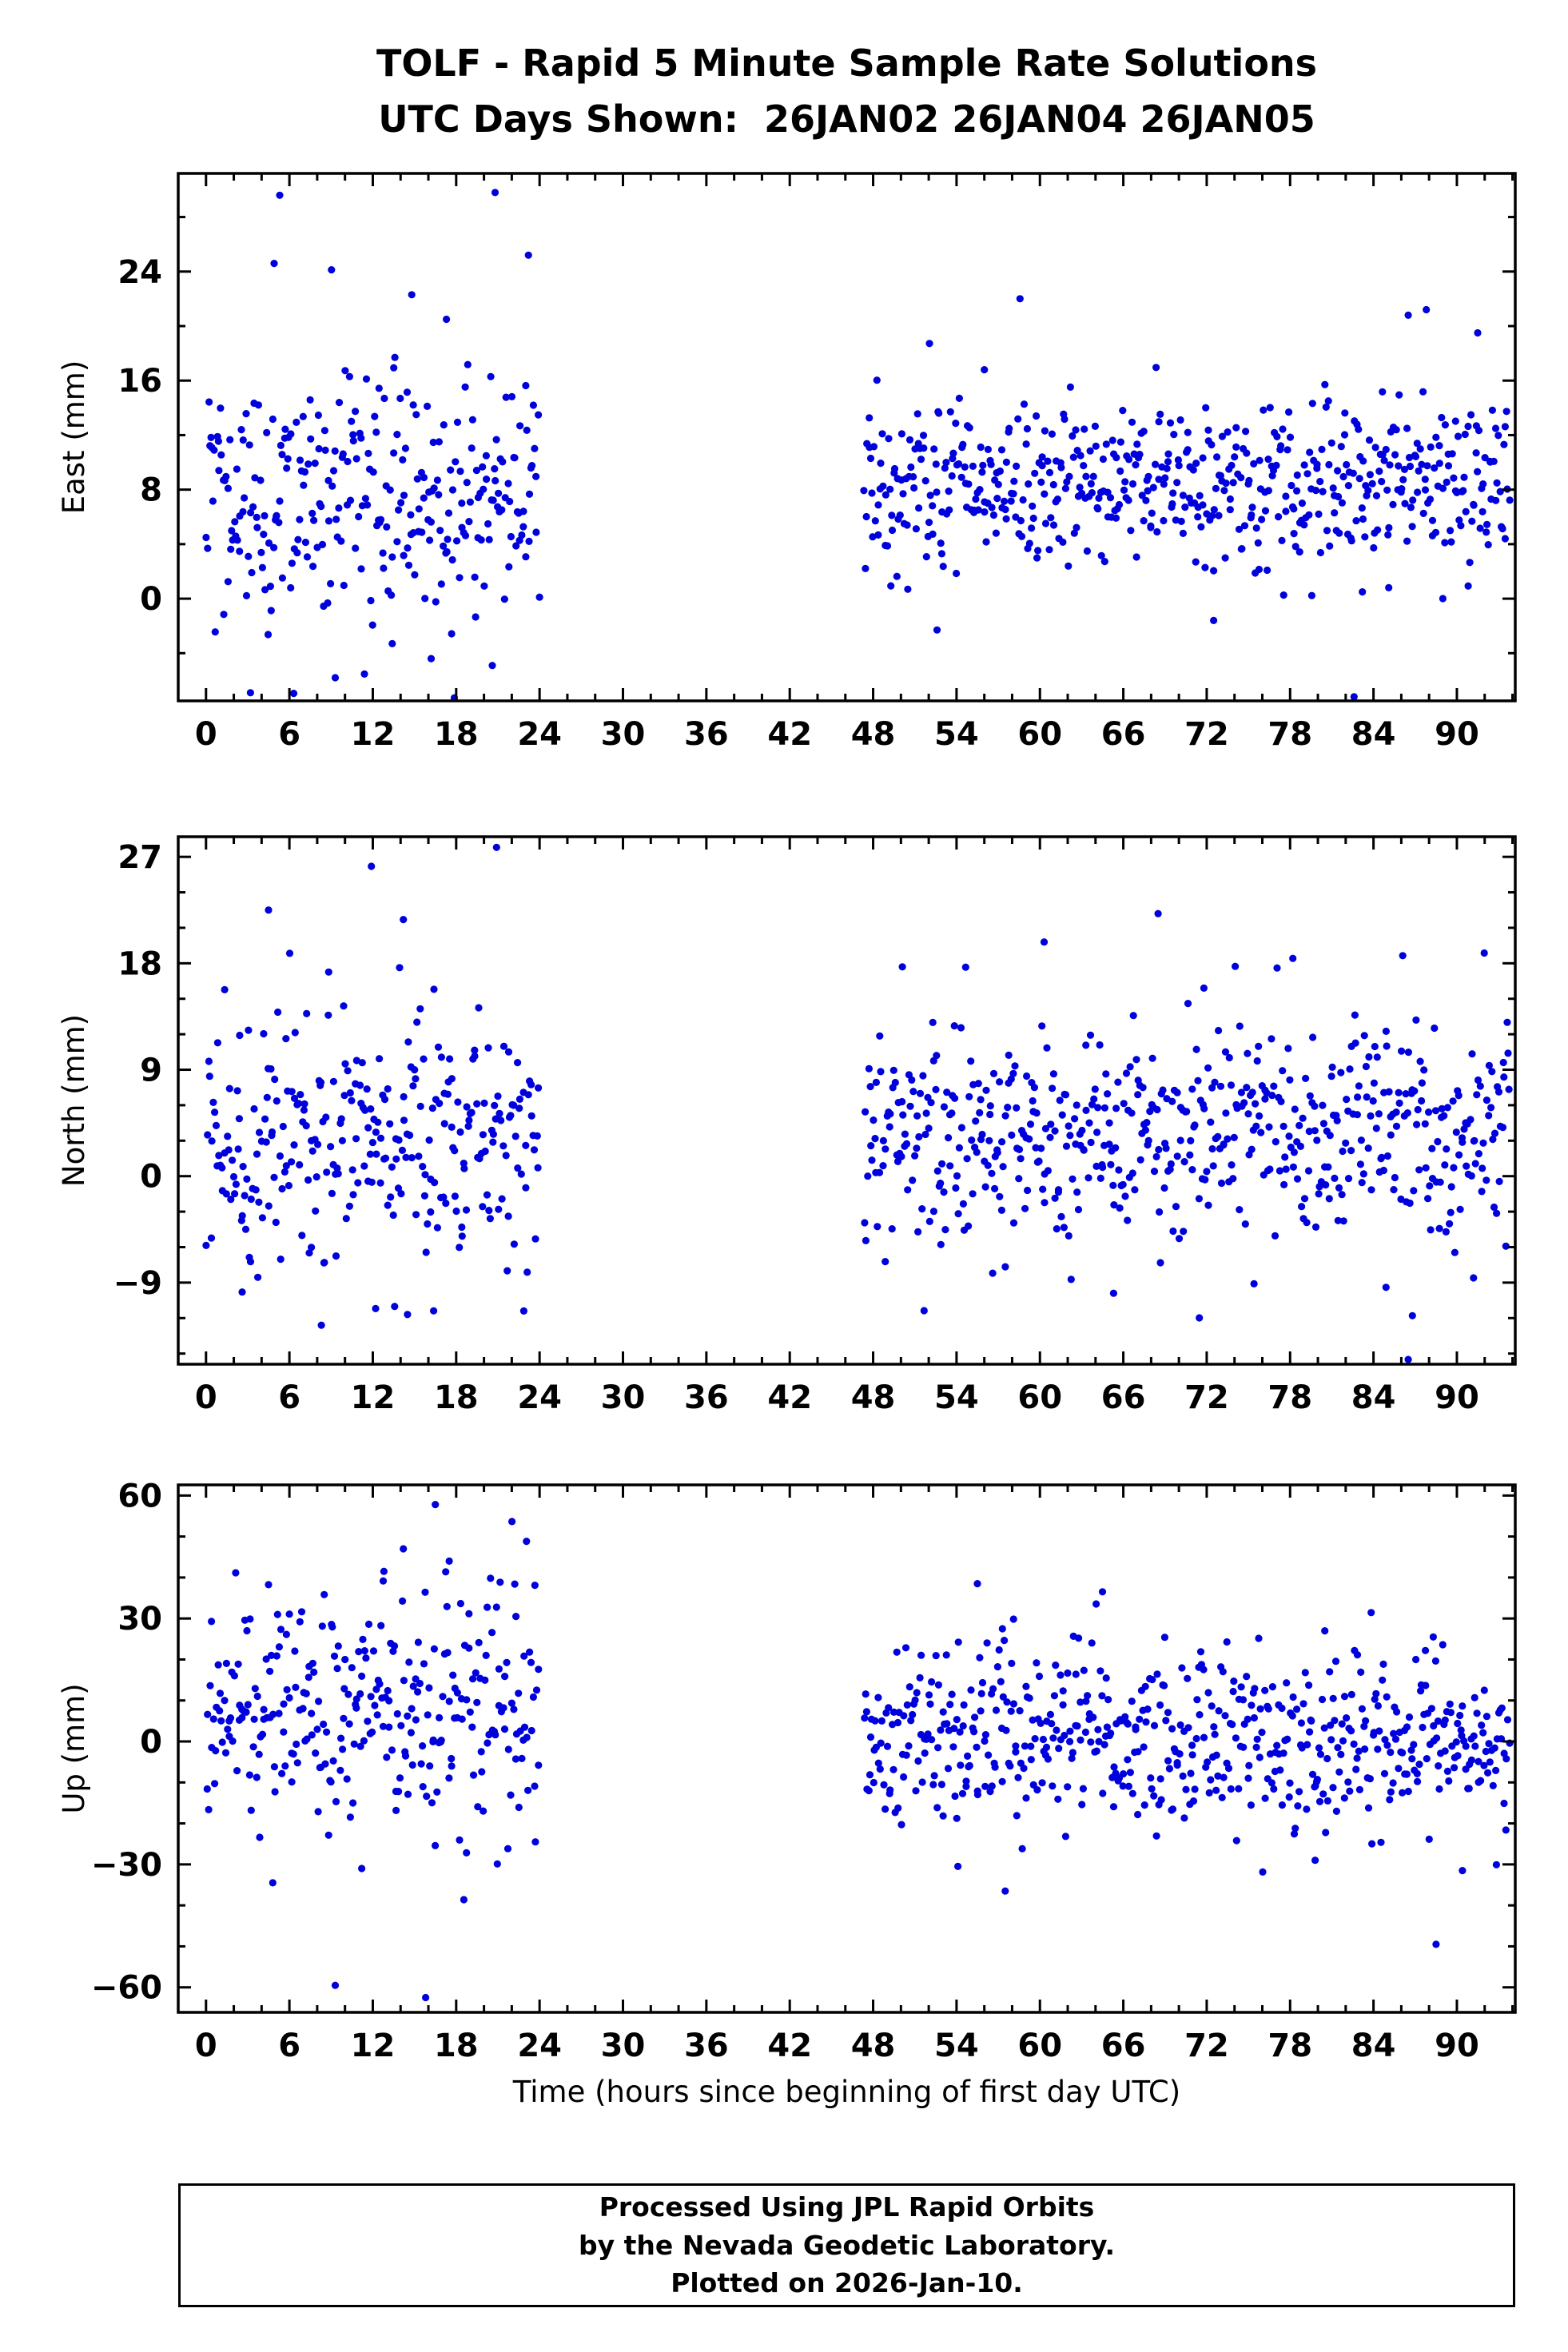 The width and height of the screenshot is (1568, 2352). Describe the element at coordinates (847, 2207) in the screenshot. I see `footer-line-1: Processed Using JPL Rapid Orbits` at that location.